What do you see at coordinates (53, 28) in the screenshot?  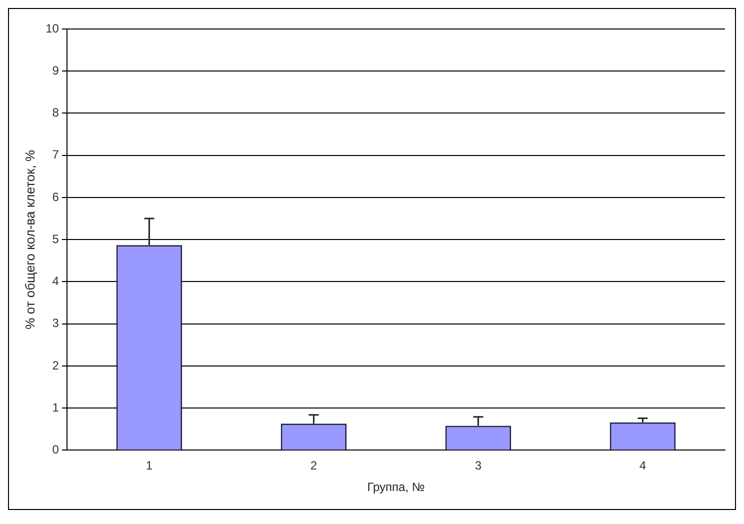 I see `y-tick-label: 10` at bounding box center [53, 28].